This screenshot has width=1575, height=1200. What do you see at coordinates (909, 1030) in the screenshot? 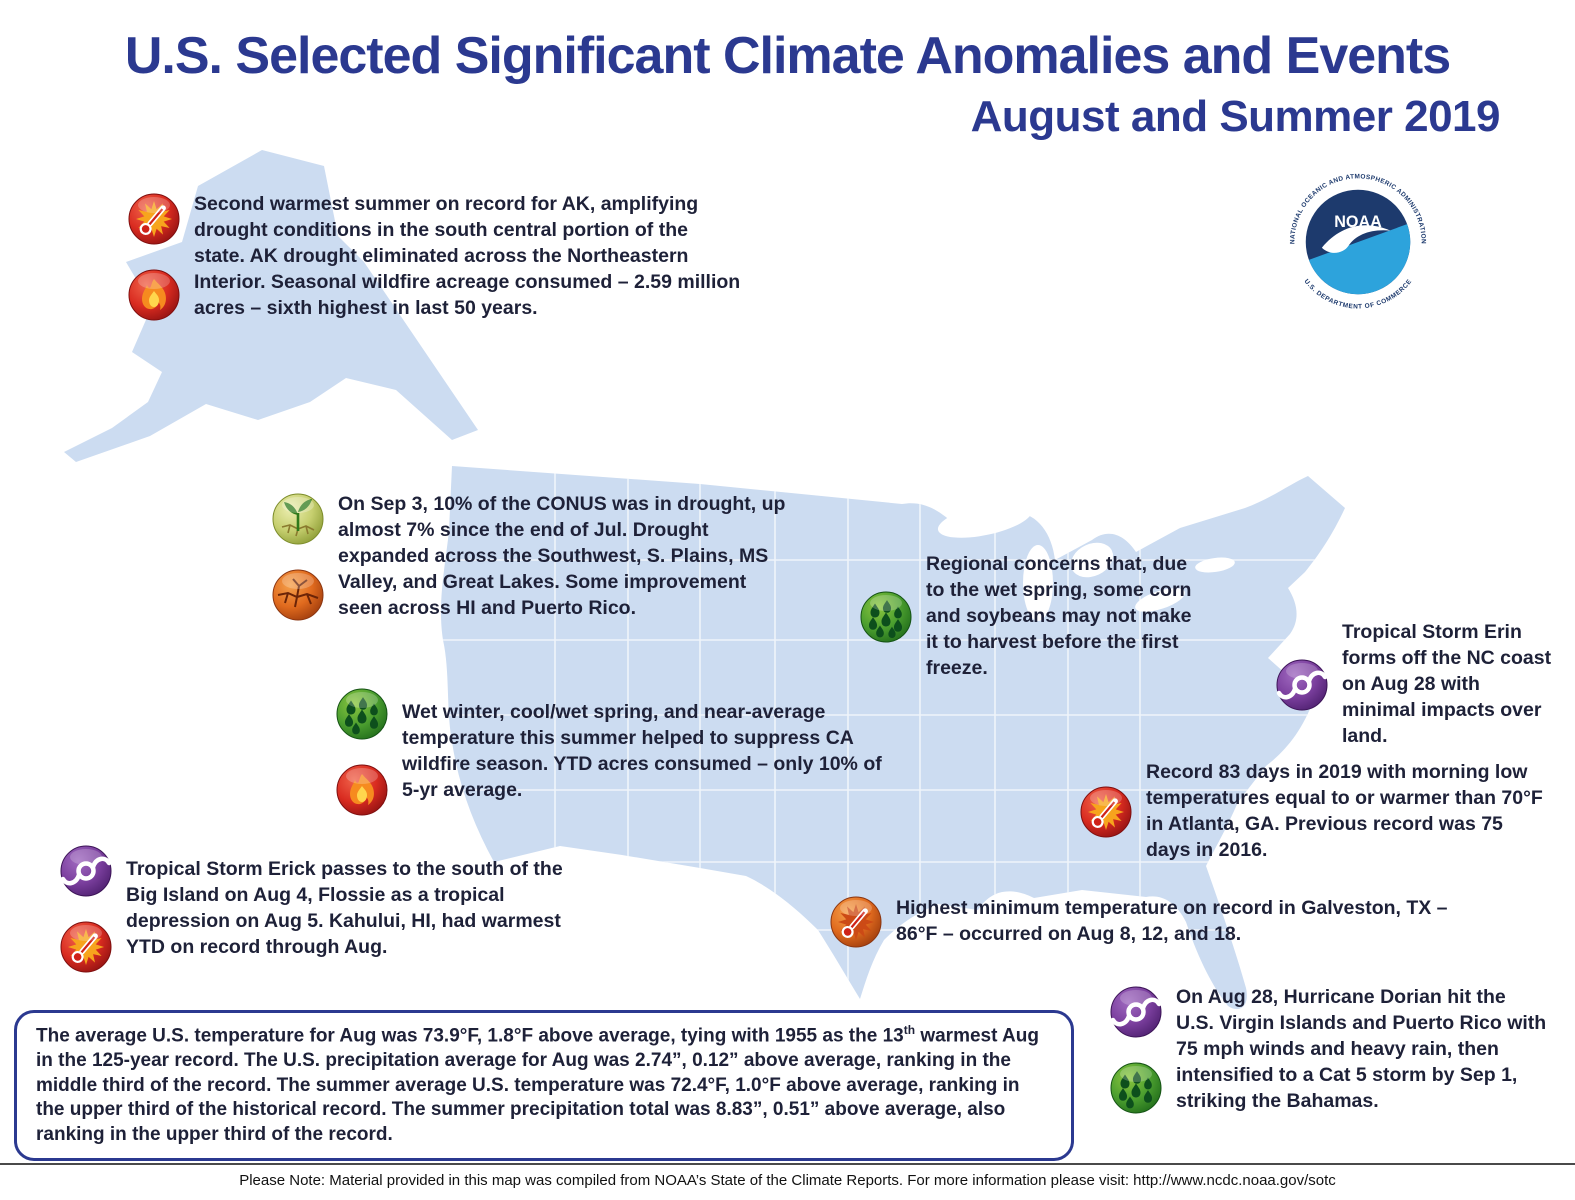
I see `summary-superscript: th` at bounding box center [909, 1030].